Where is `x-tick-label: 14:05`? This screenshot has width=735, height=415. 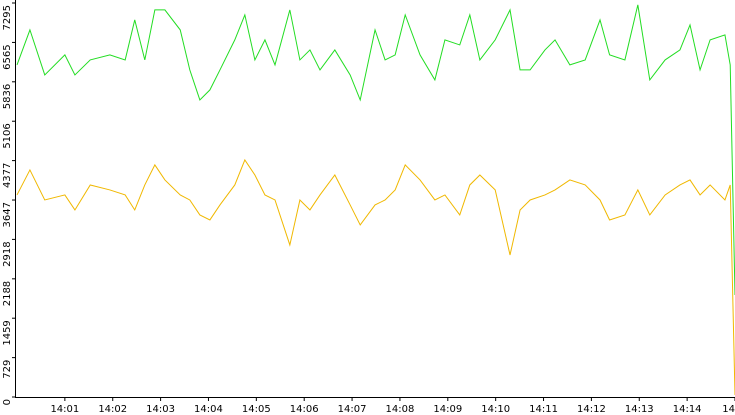 x-tick-label: 14:05 is located at coordinates (256, 409).